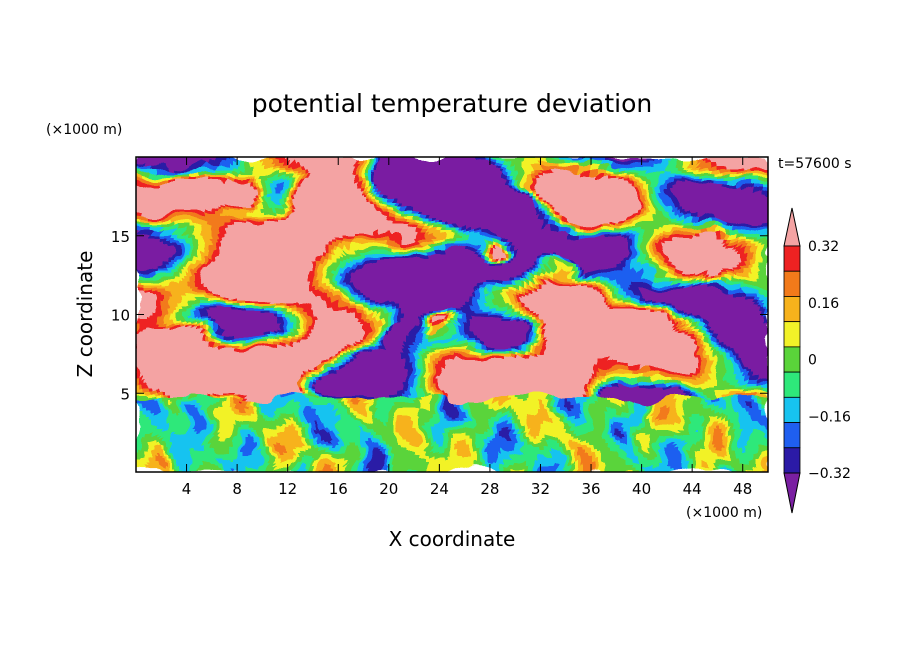  I want to click on colorbar-tick-label: −0.32, so click(829, 474).